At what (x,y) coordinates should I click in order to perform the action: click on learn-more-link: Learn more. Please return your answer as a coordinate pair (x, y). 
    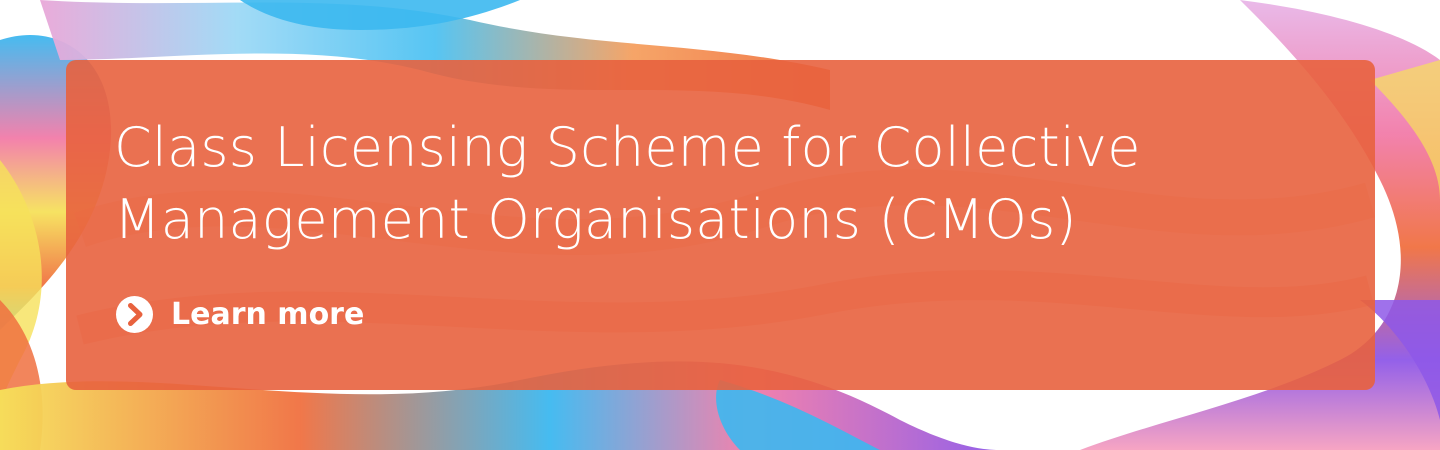
    Looking at the image, I should click on (240, 314).